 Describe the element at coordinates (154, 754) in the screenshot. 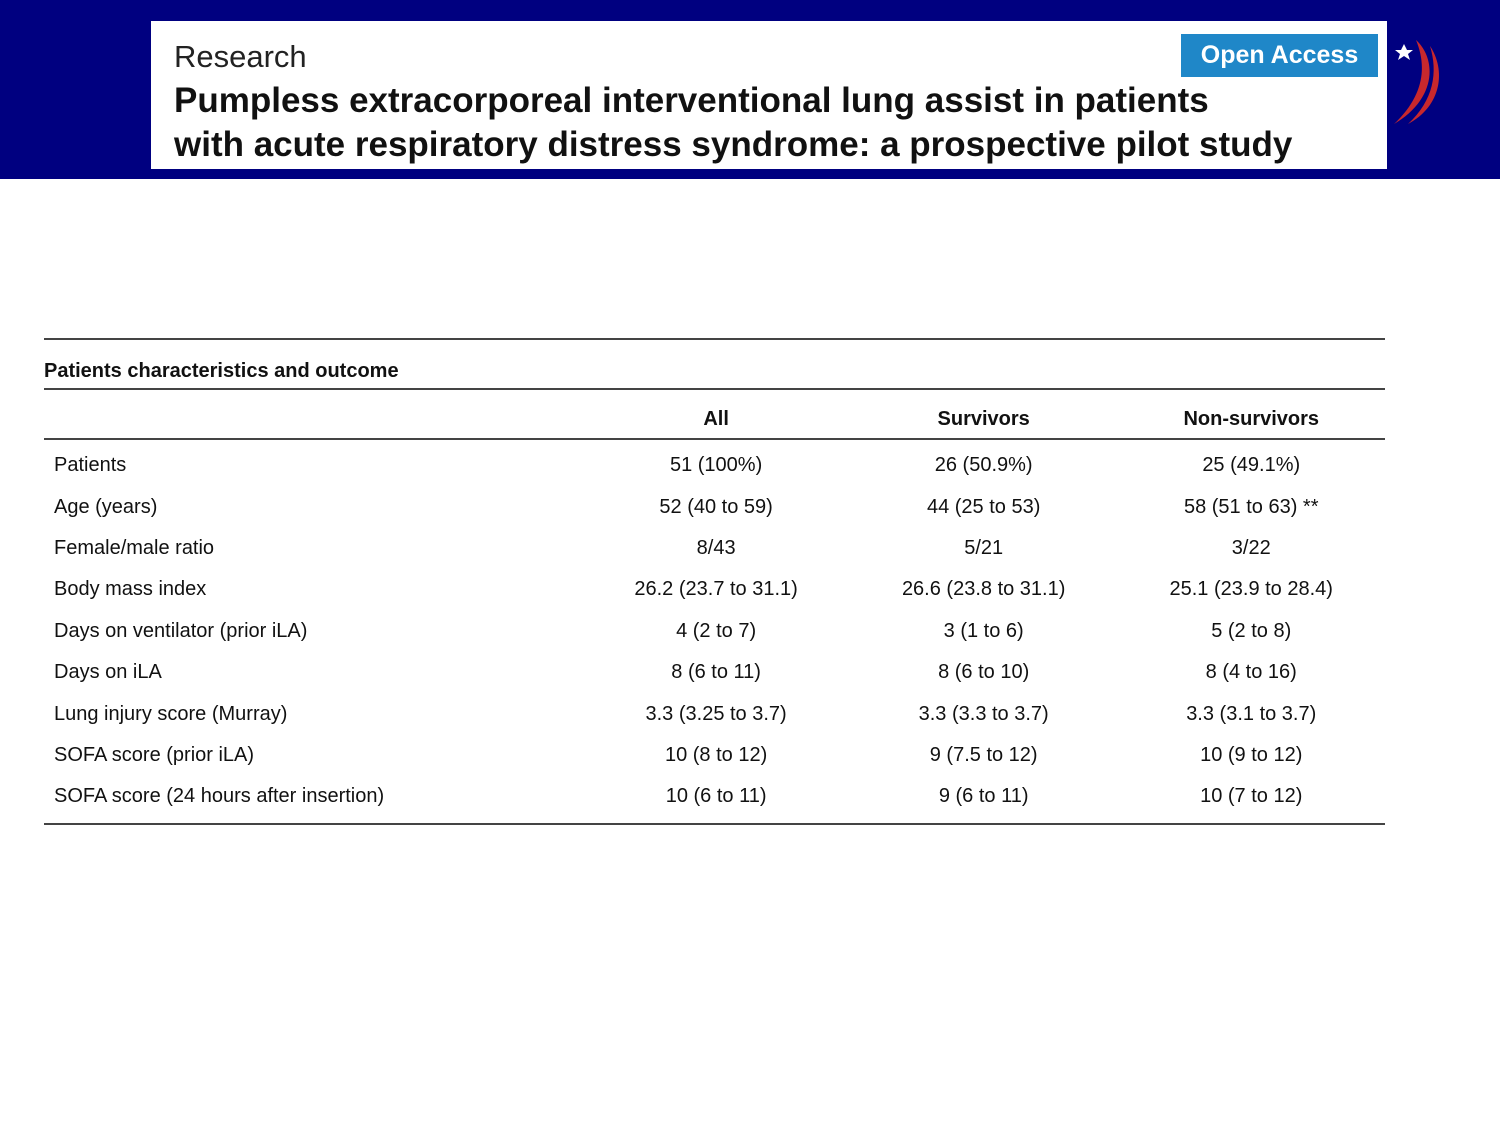

I see `row-label: SOFA score (prior iLA)` at that location.